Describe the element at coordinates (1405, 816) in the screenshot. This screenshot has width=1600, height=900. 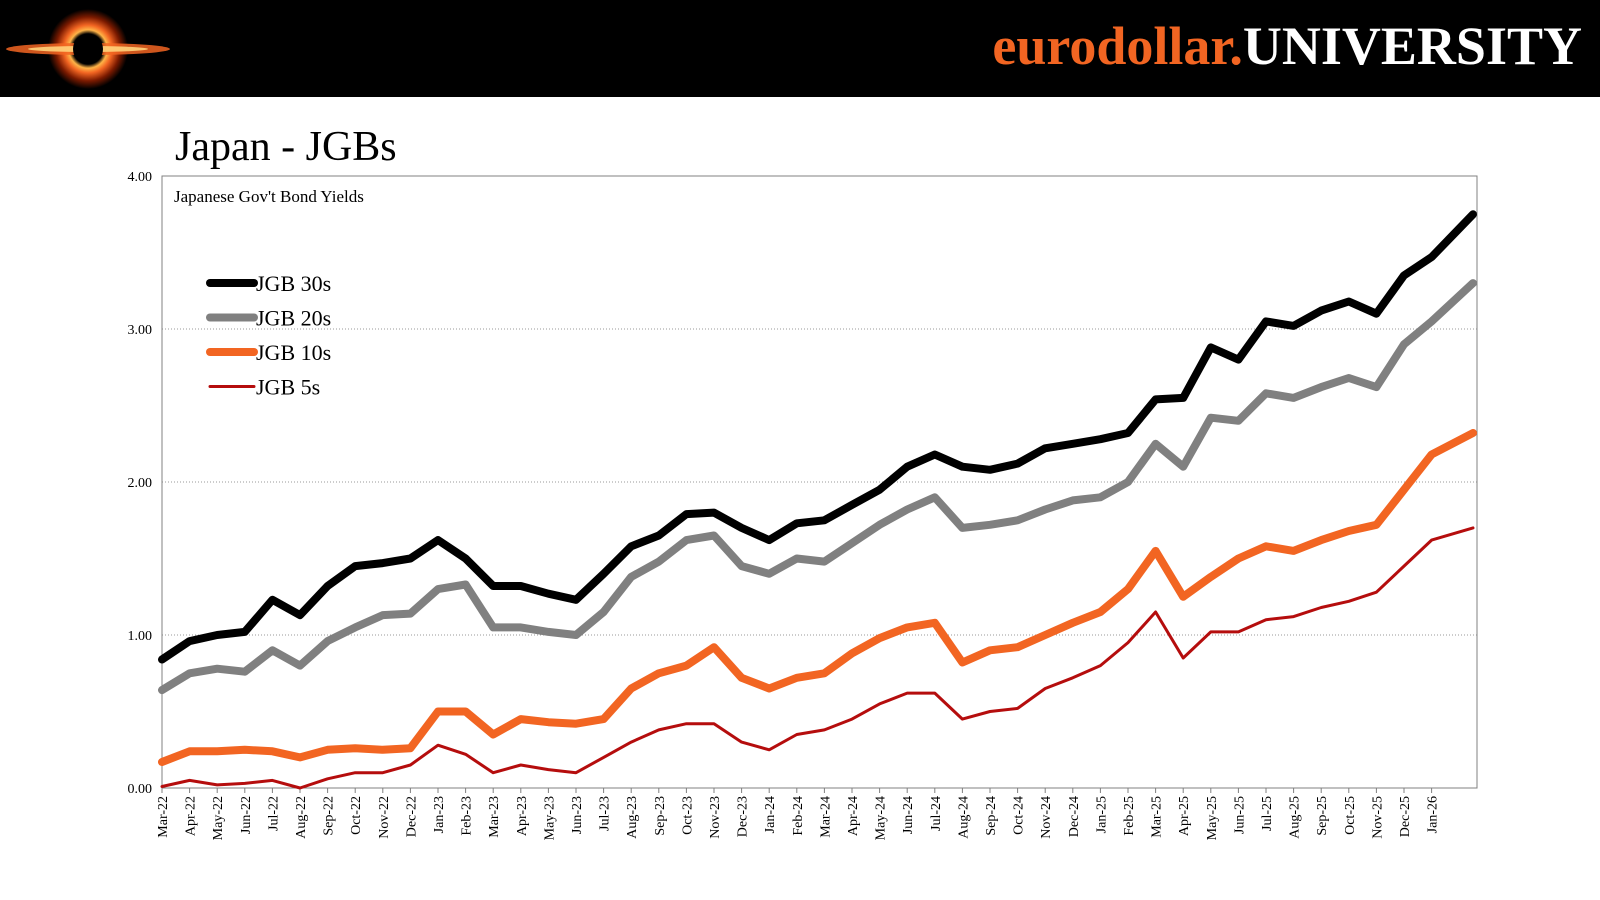
I see `x-tick-label: Dec-25` at that location.